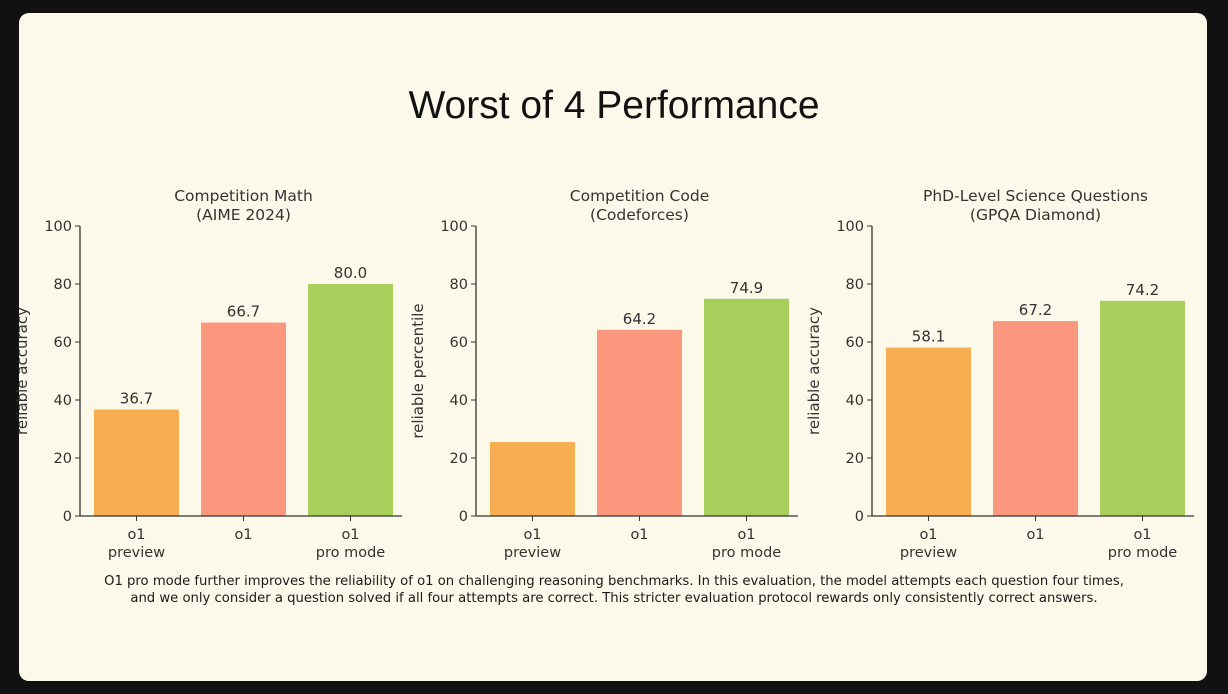  Describe the element at coordinates (1035, 215) in the screenshot. I see `chart3-subtitle: (GPQA Diamond)` at that location.